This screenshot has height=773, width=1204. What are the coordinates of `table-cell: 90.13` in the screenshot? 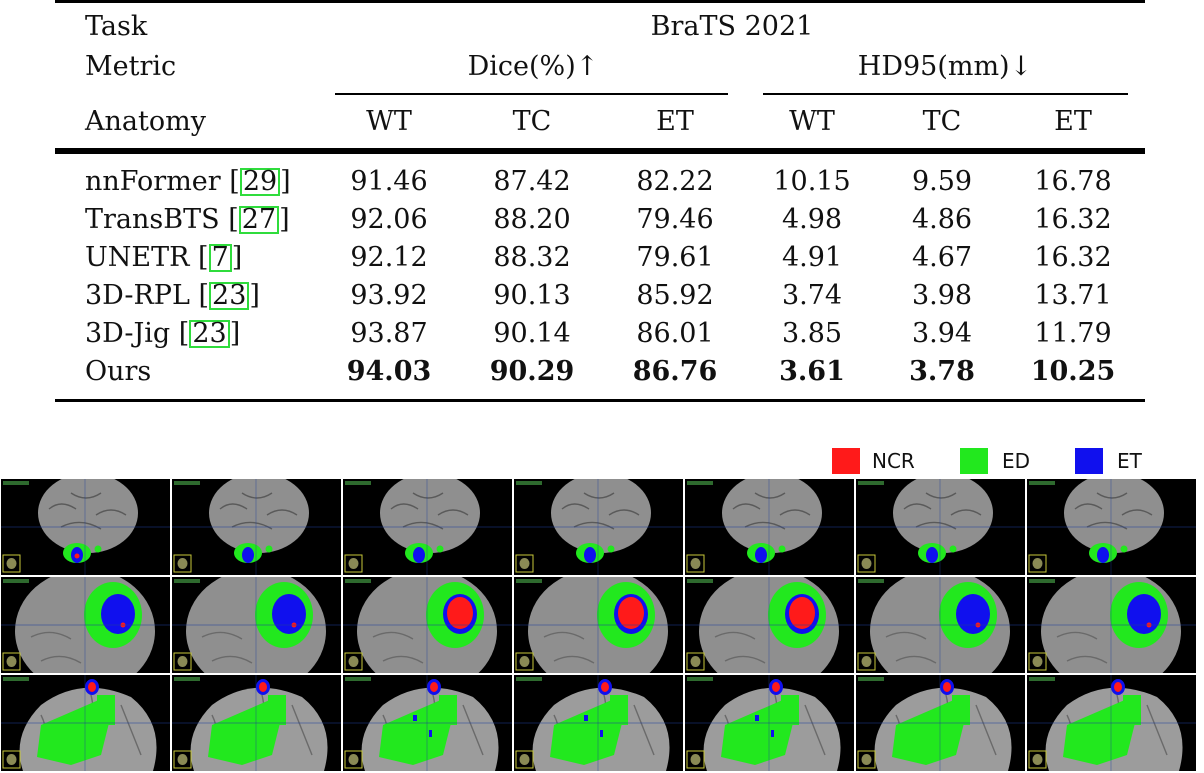 It's located at (532, 295).